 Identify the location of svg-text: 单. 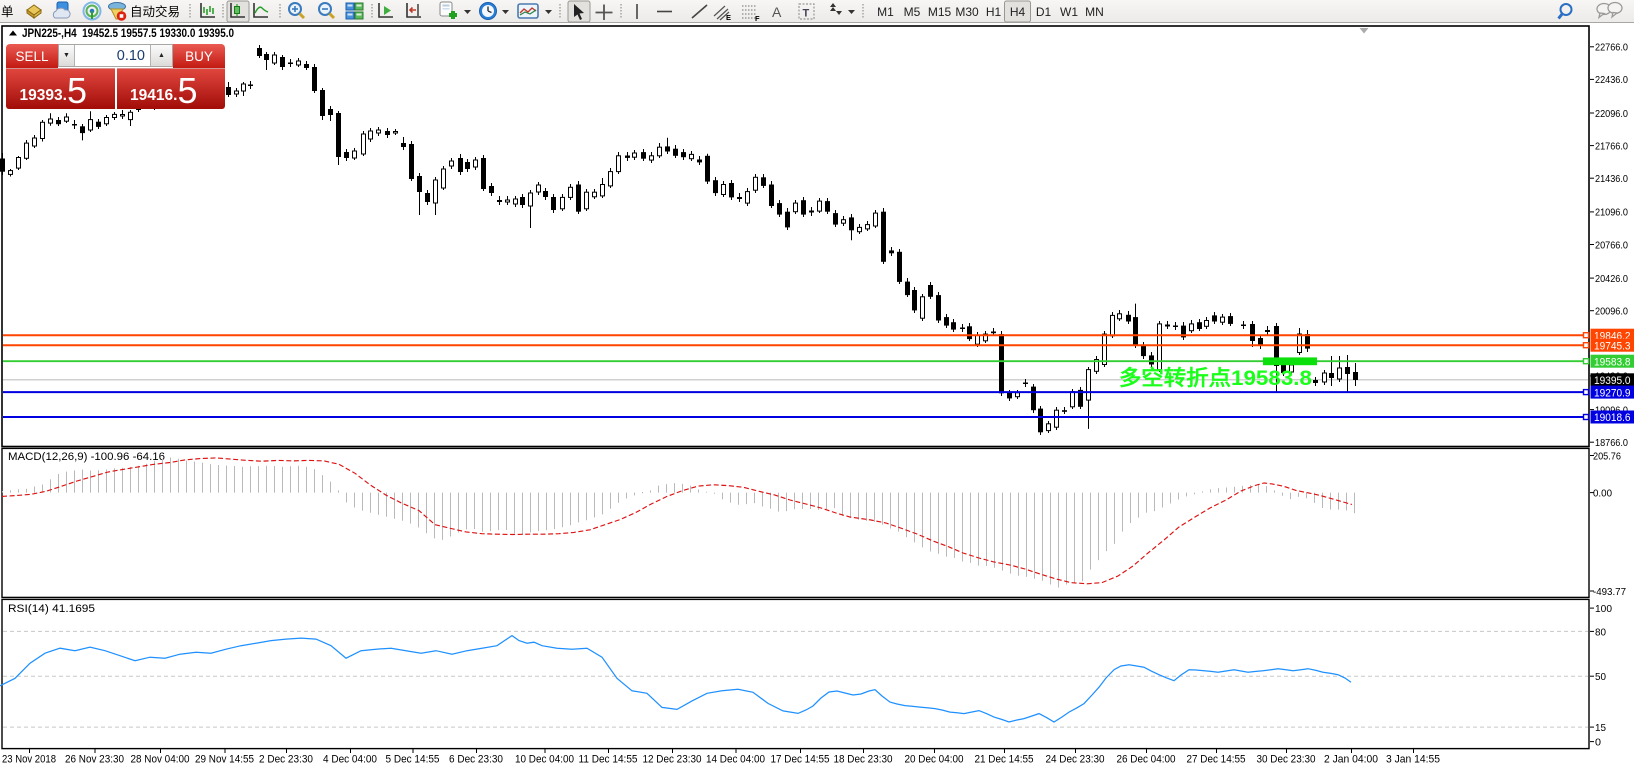
(7, 12).